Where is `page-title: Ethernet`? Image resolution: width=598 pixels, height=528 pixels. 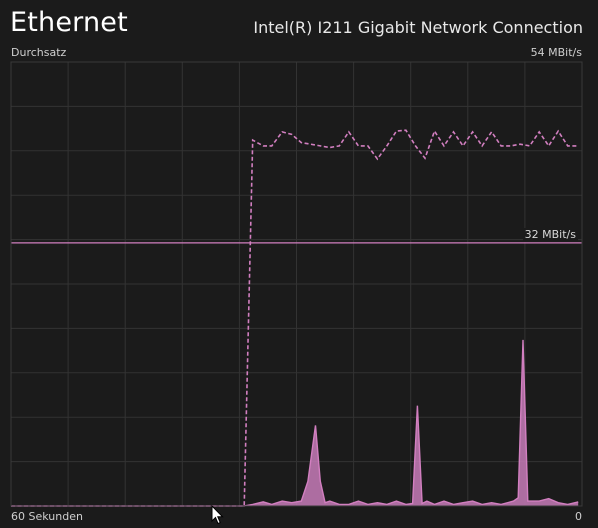
page-title: Ethernet is located at coordinates (69, 22).